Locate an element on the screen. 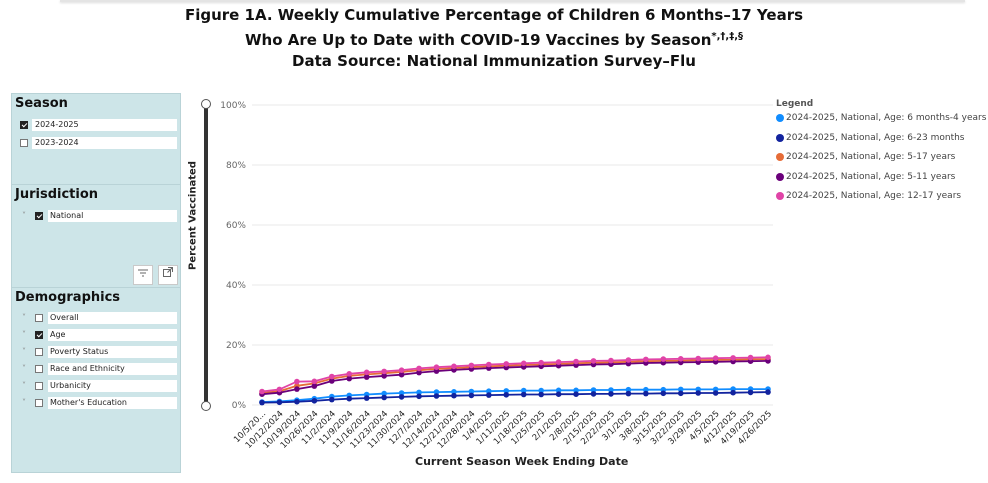 The width and height of the screenshot is (988, 483). legend-marker-icon is located at coordinates (780, 196).